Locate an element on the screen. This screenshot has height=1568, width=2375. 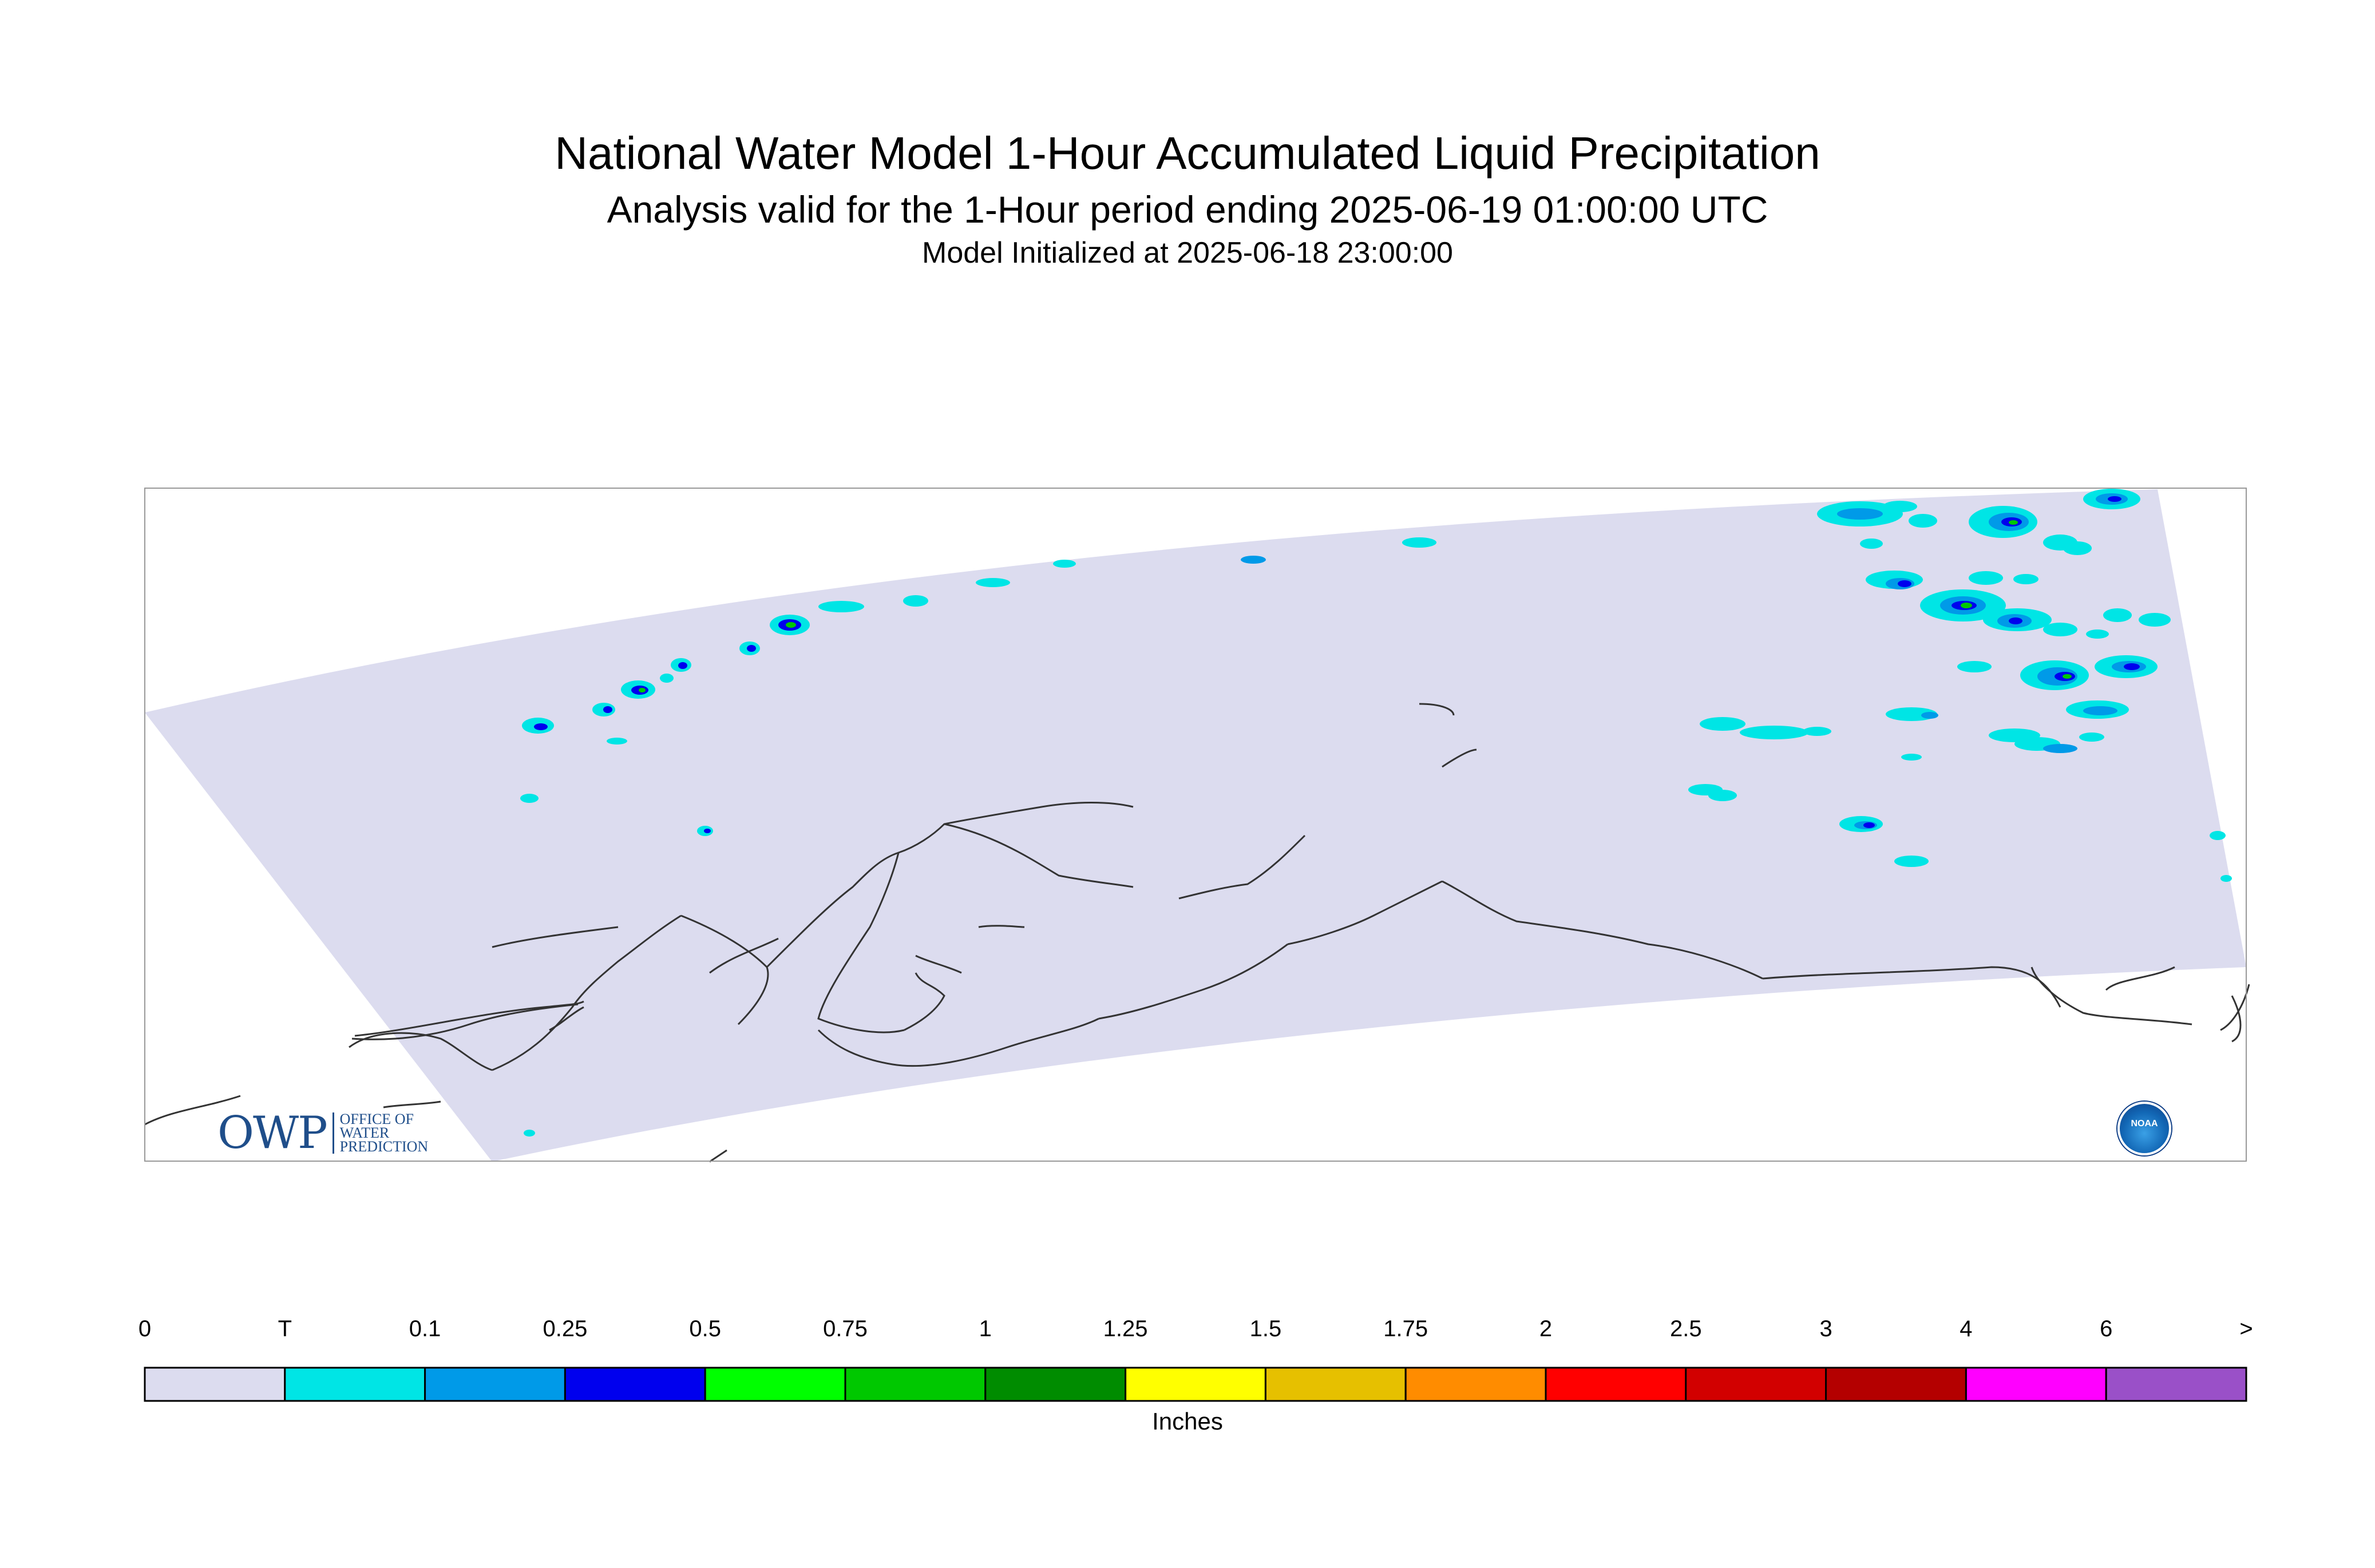
legend-label: 0.75 is located at coordinates (846, 1328).